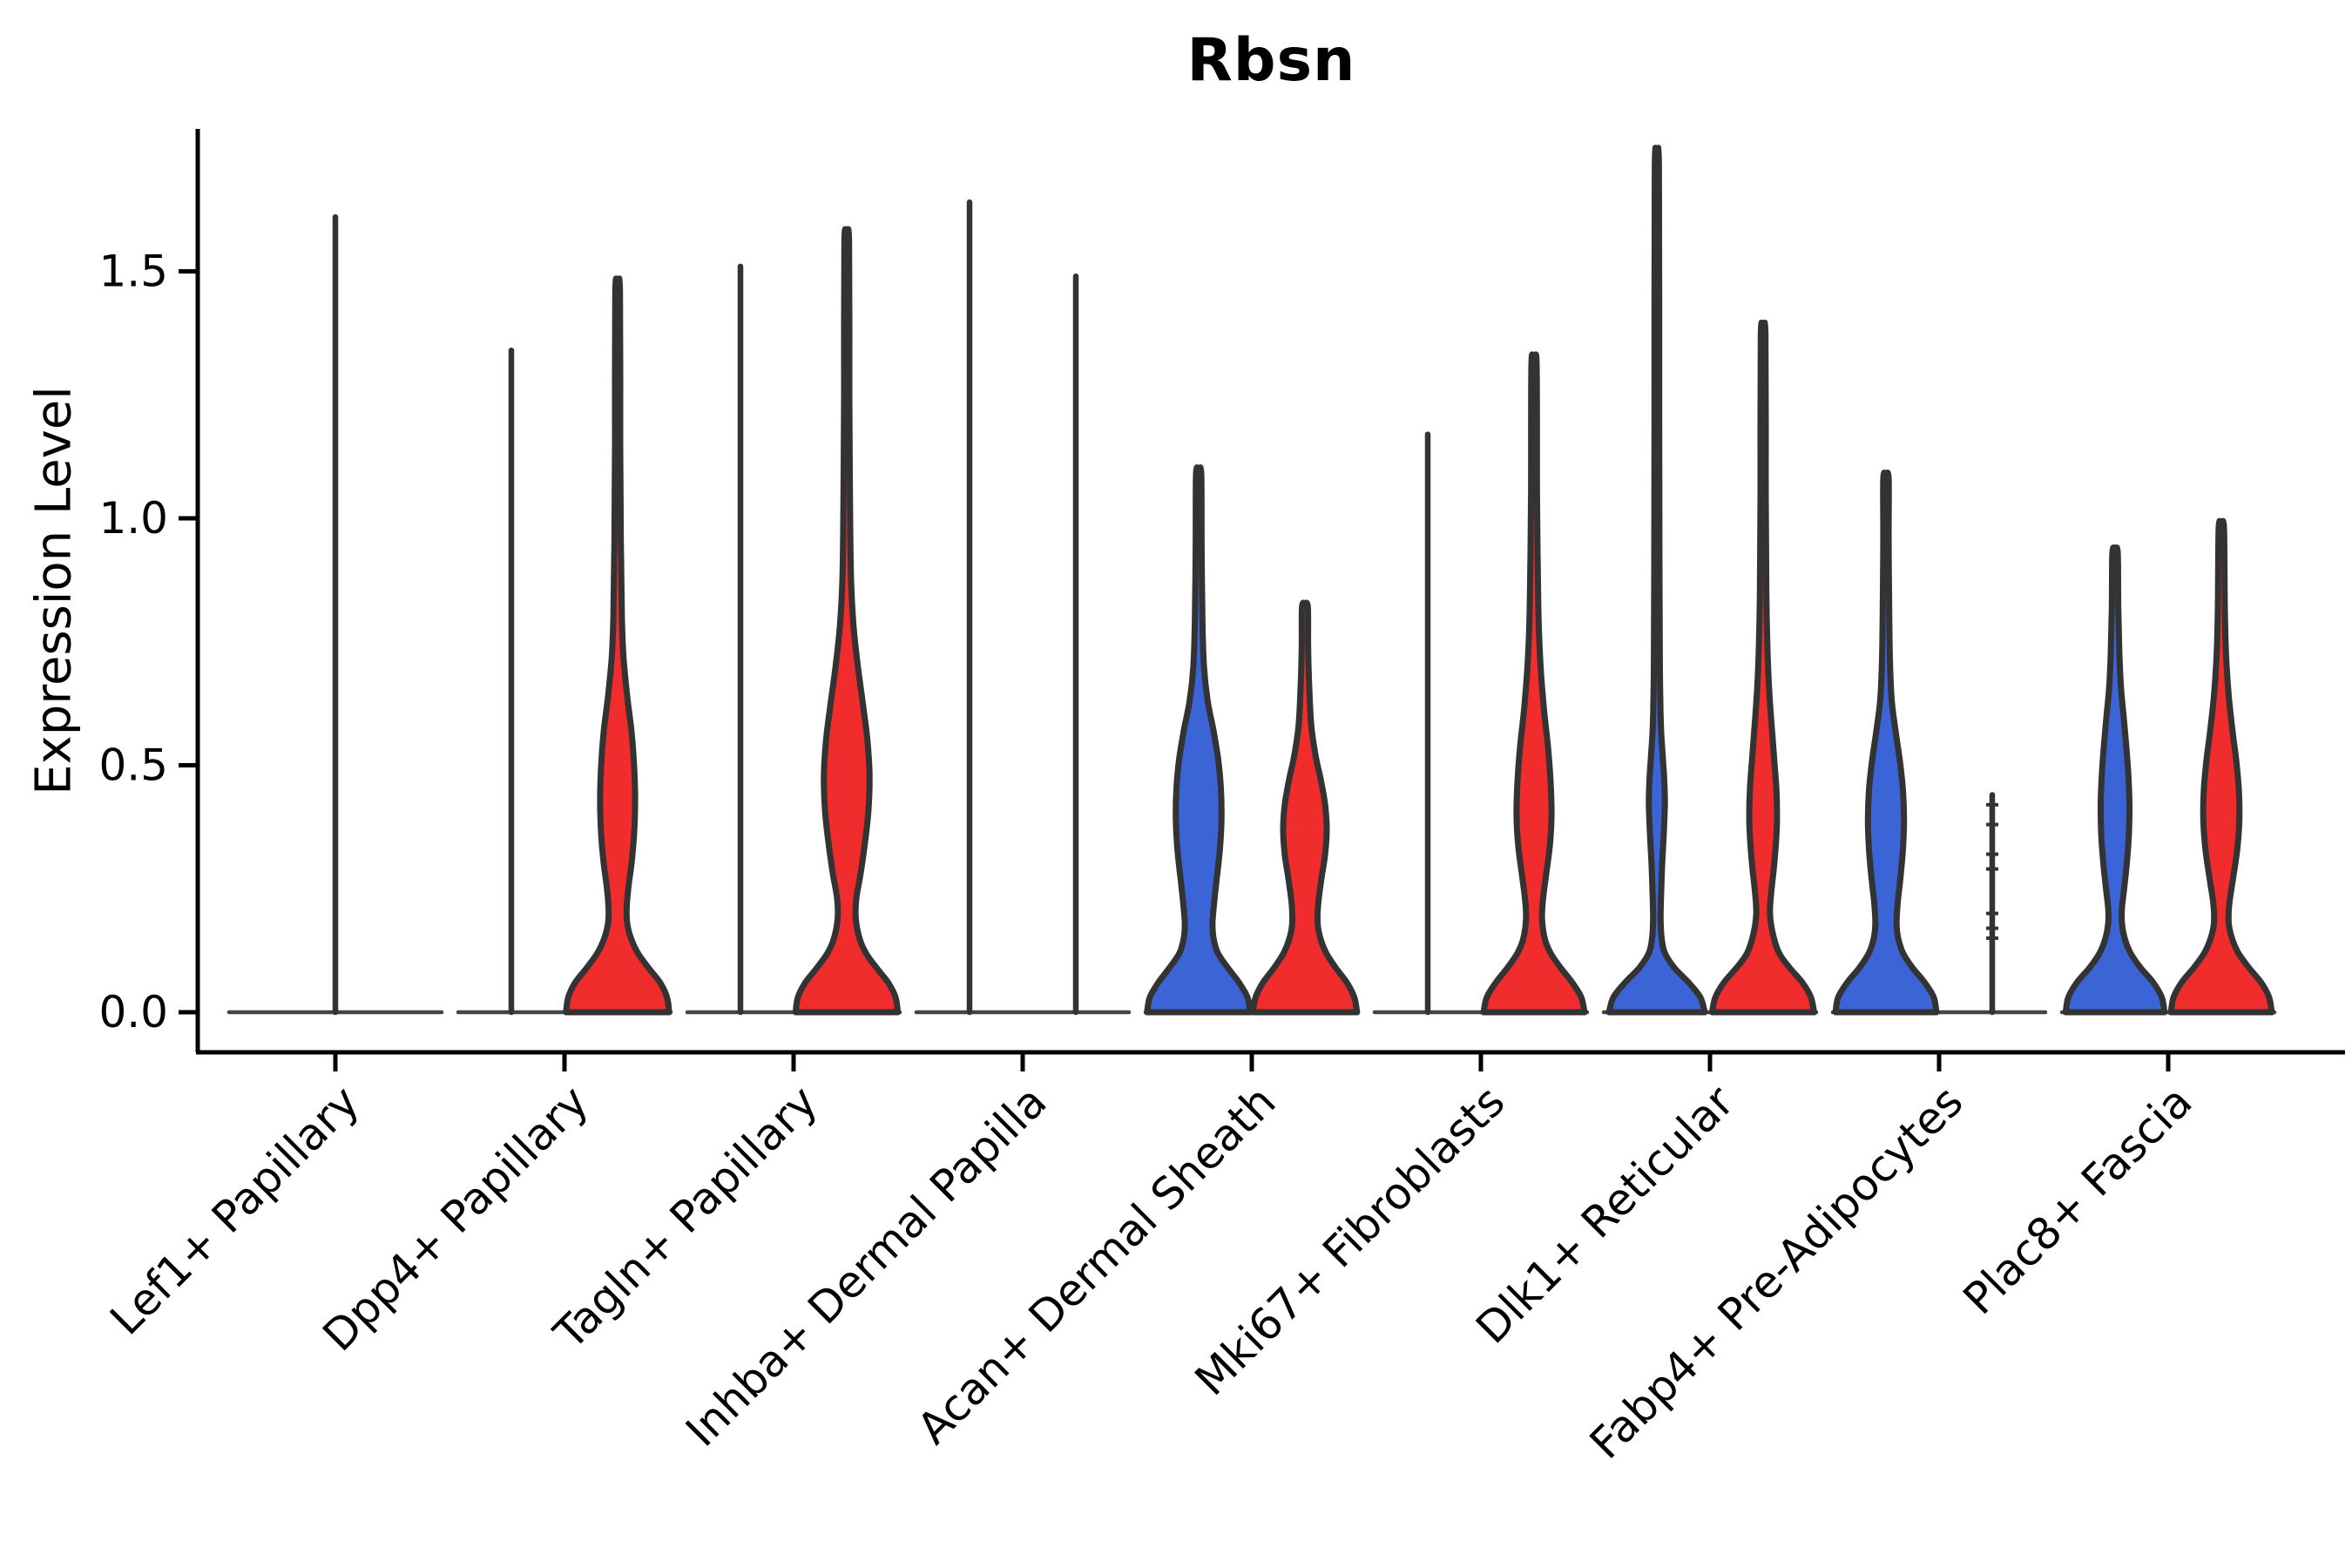  What do you see at coordinates (1199, 740) in the screenshot?
I see `violin-4-left-blue` at bounding box center [1199, 740].